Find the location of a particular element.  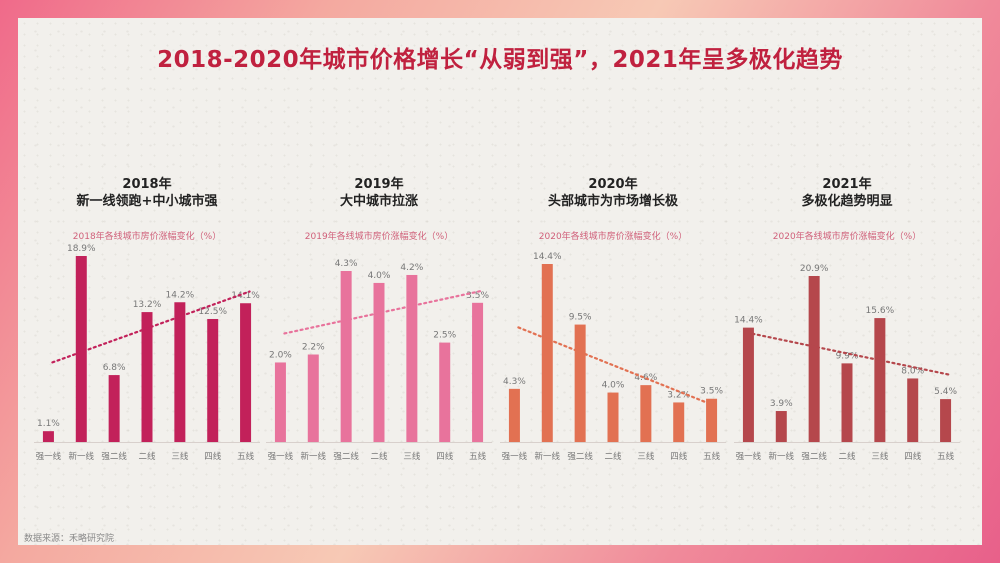

data-label: 15.6% is located at coordinates (880, 311).